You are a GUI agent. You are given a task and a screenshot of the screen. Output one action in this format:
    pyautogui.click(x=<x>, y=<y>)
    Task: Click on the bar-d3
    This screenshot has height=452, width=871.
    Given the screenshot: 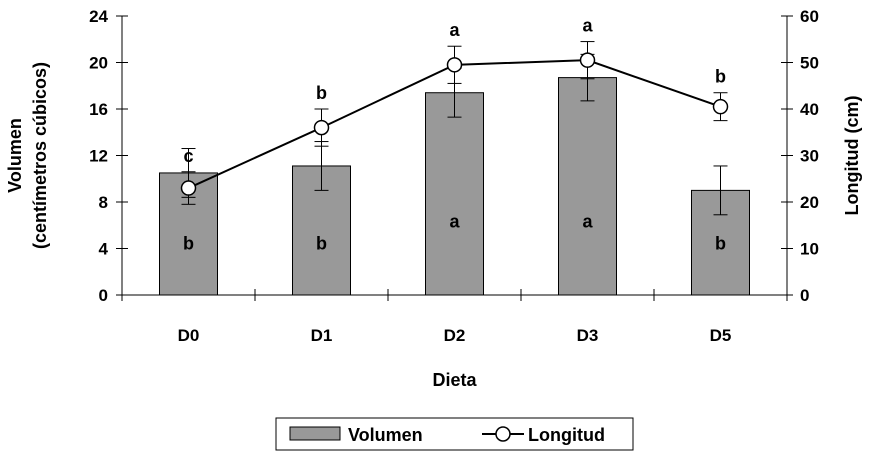 What is the action you would take?
    pyautogui.click(x=587, y=186)
    